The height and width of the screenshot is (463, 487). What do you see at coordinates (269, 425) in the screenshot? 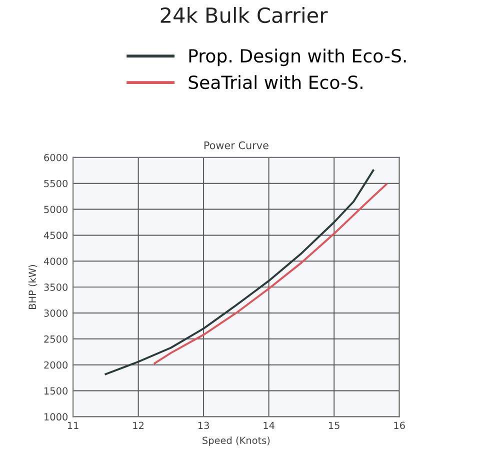
I see `x-tick-label: 14` at bounding box center [269, 425].